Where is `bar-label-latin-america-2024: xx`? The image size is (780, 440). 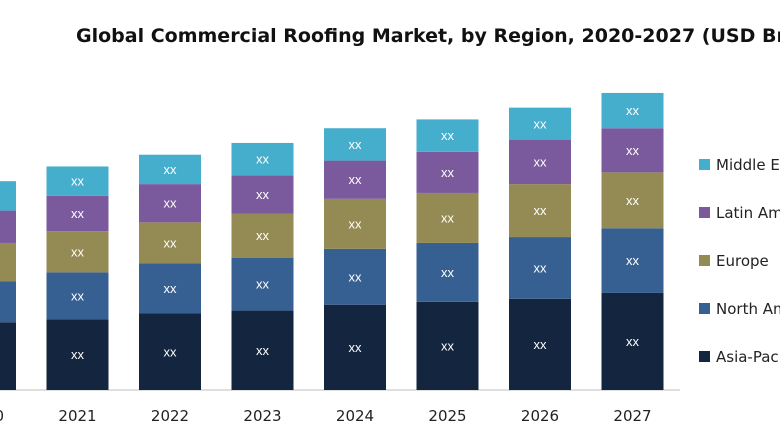
bar-label-latin-america-2024: xx is located at coordinates (356, 179).